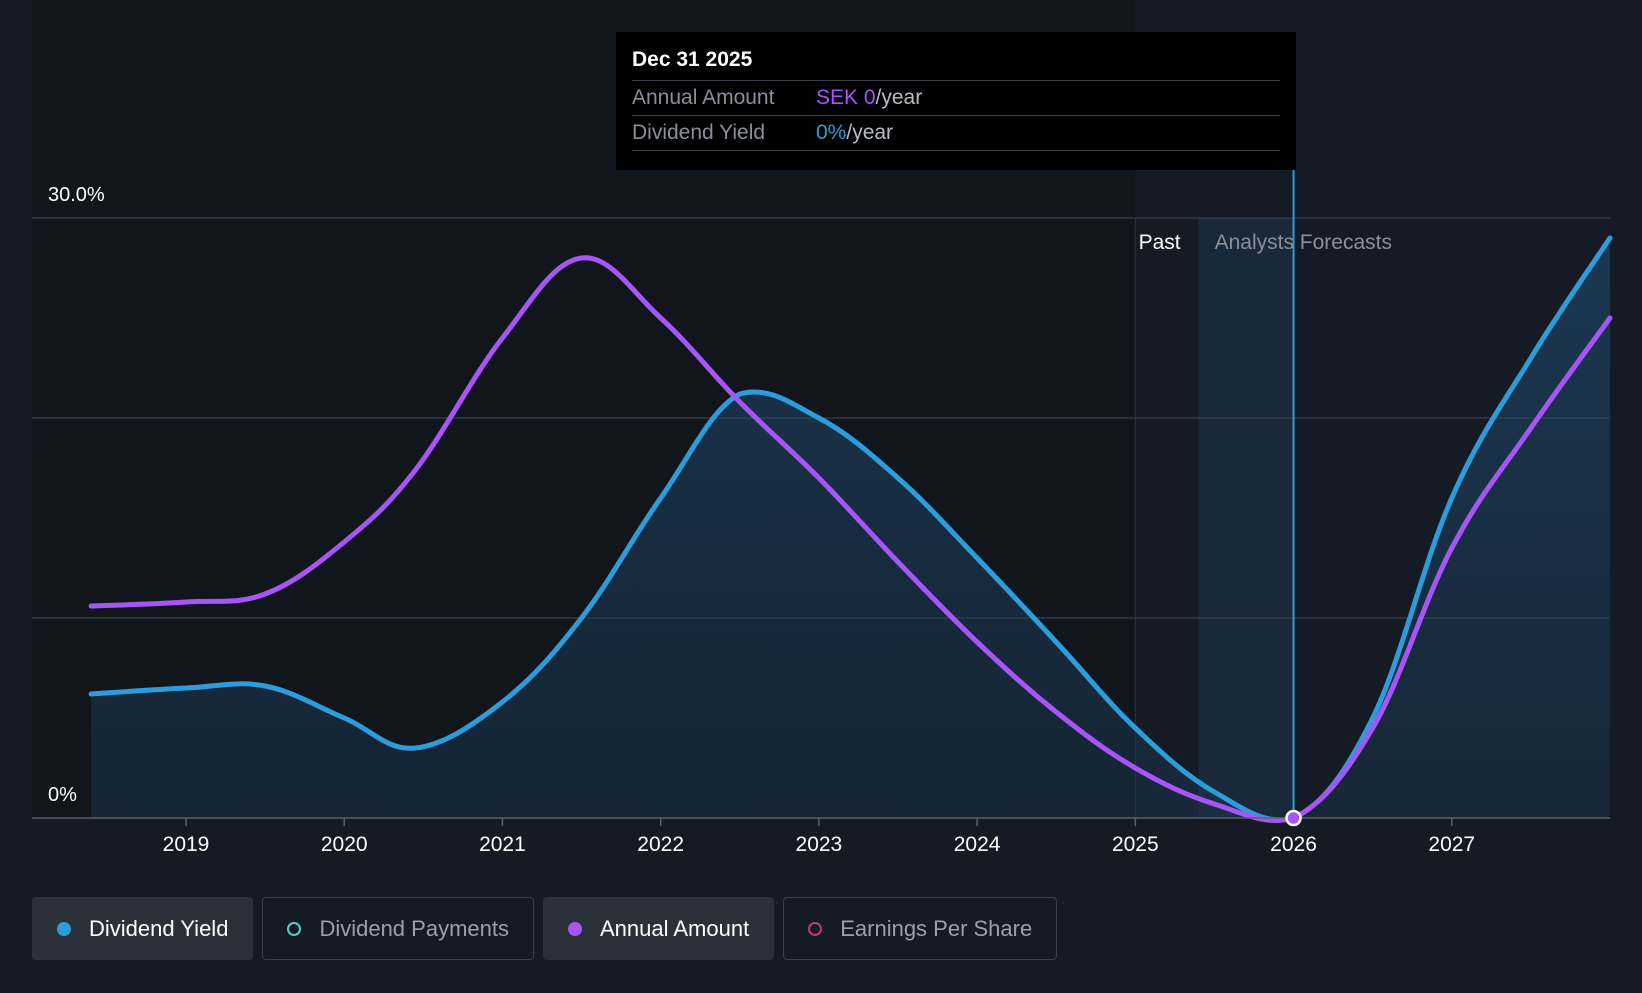 This screenshot has width=1642, height=993. Describe the element at coordinates (64, 928) in the screenshot. I see `dividend-yield-dot-icon` at that location.